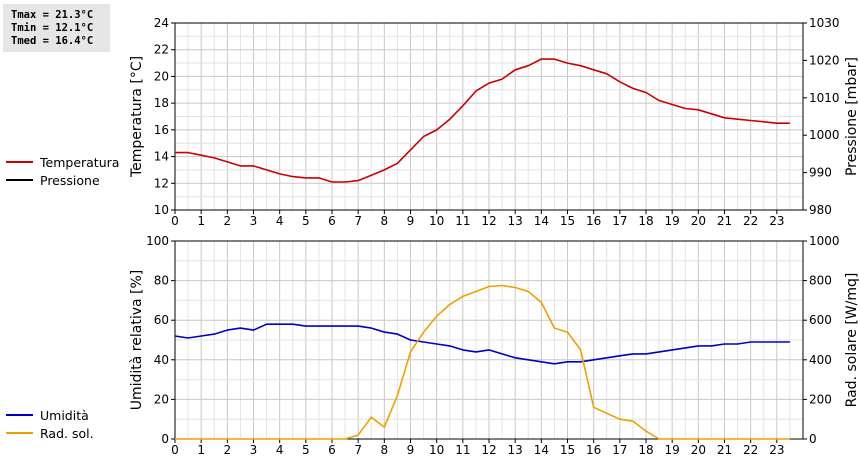 The image size is (860, 460). Describe the element at coordinates (157, 241) in the screenshot. I see `y-tick-label: 100` at that location.